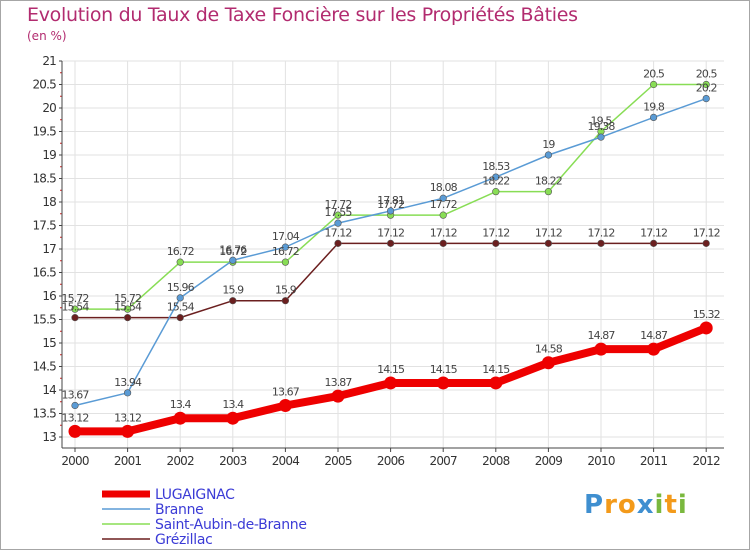 The height and width of the screenshot is (550, 750). I want to click on x-tick-label: 2009, so click(549, 461).